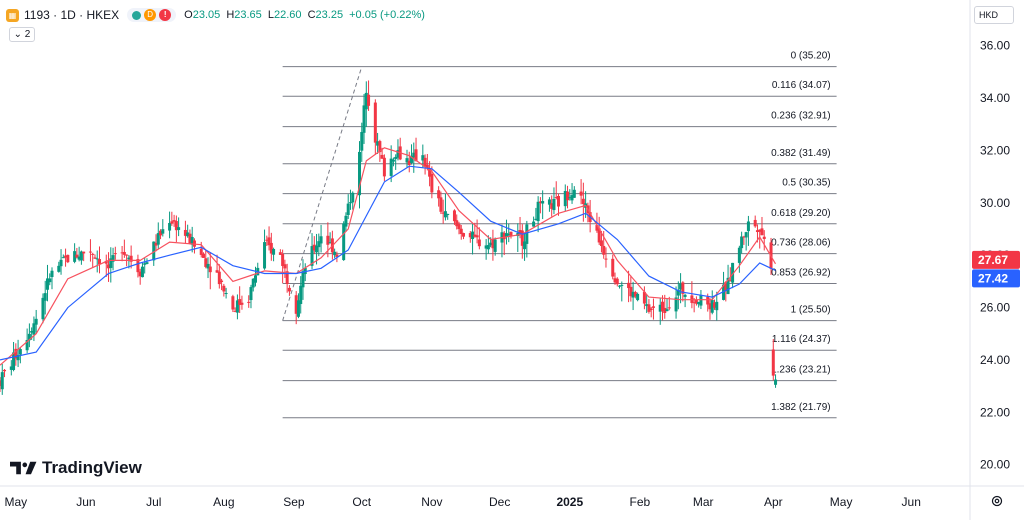 This screenshot has width=1024, height=520. Describe the element at coordinates (22, 34) in the screenshot. I see `indicators-toggle-button: ⌄ 2` at that location.